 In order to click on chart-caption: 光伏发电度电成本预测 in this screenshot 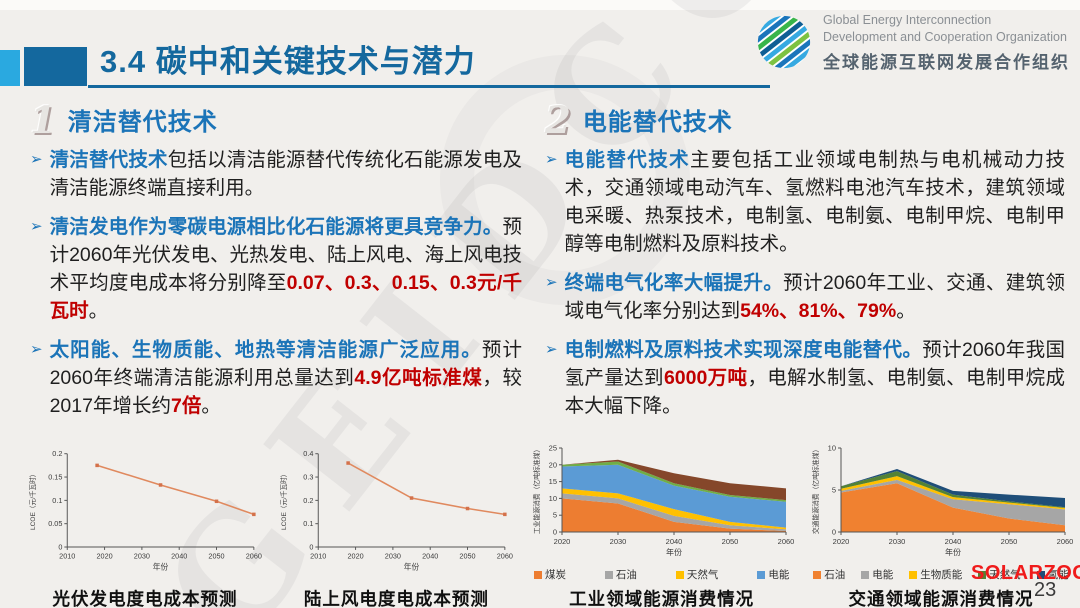, I will do `click(145, 598)`.